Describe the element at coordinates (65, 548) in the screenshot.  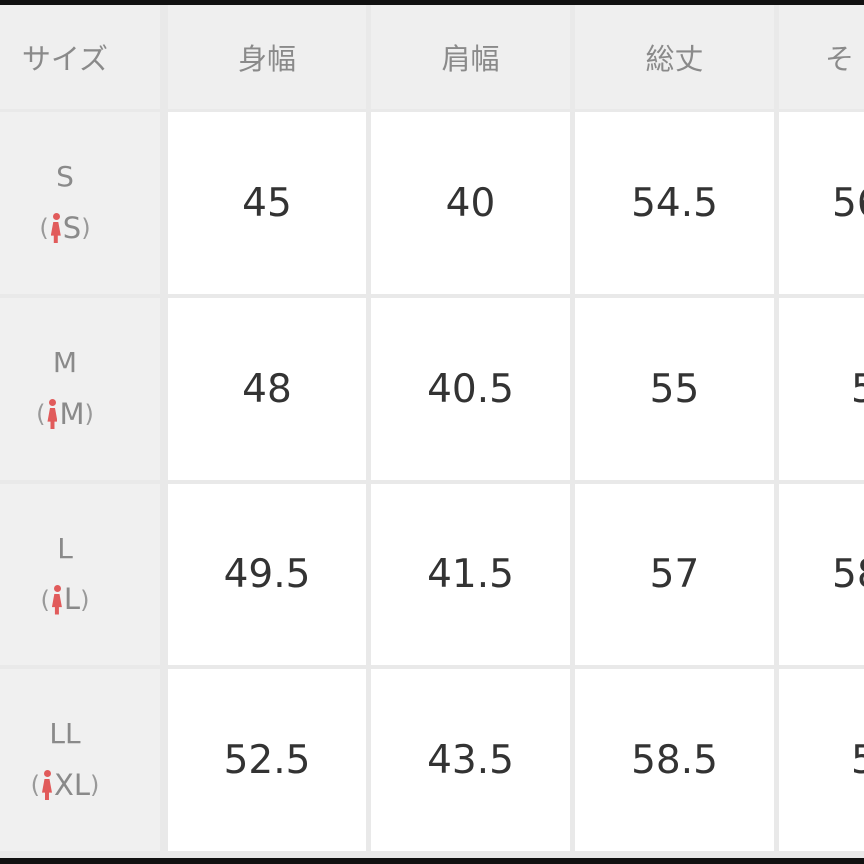
I see `size-name: L` at that location.